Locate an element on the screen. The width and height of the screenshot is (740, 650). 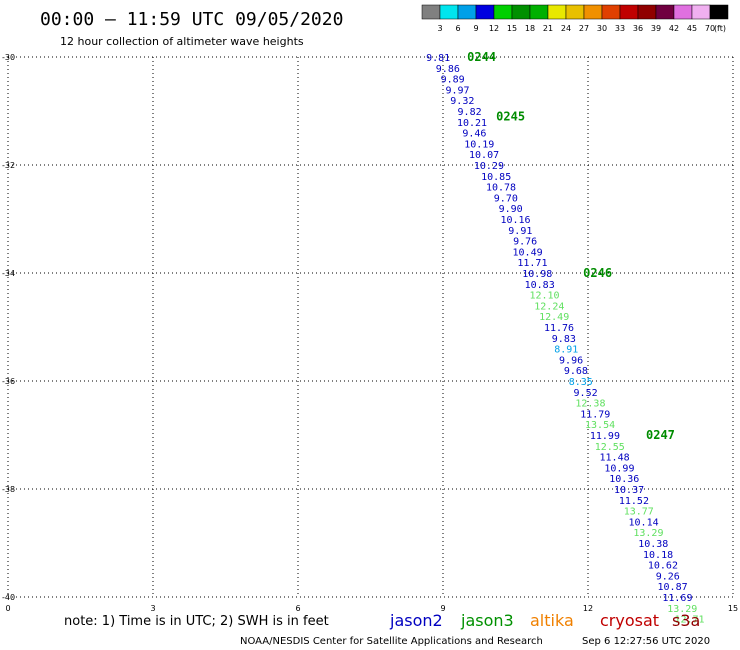
swh-value-label: 10.18 is located at coordinates (658, 555).